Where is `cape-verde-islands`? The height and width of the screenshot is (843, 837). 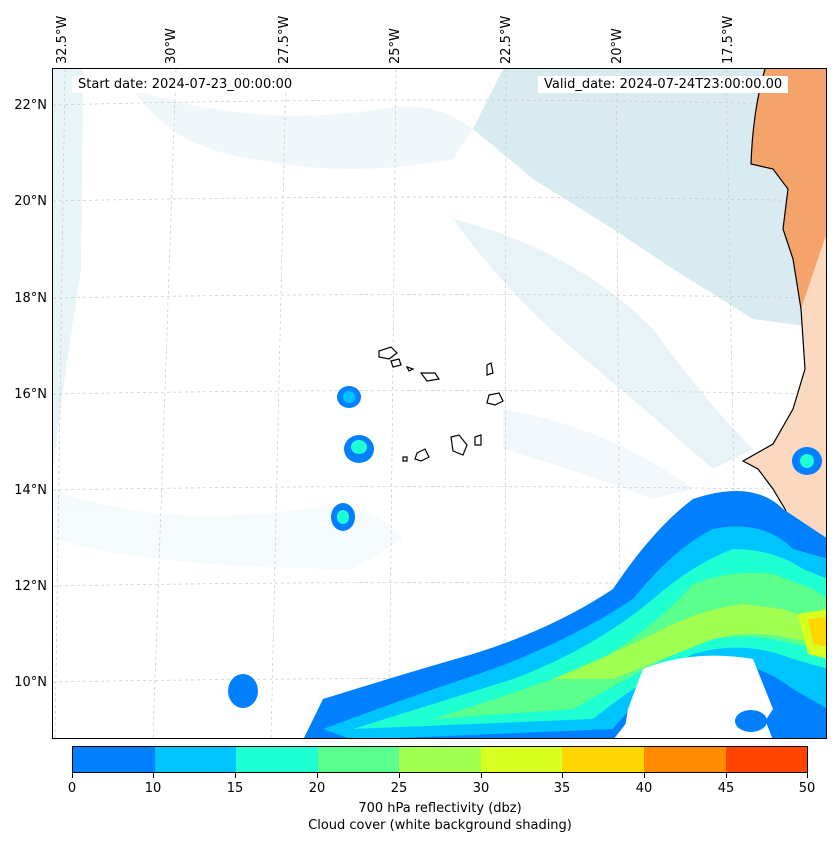
cape-verde-islands is located at coordinates (441, 404).